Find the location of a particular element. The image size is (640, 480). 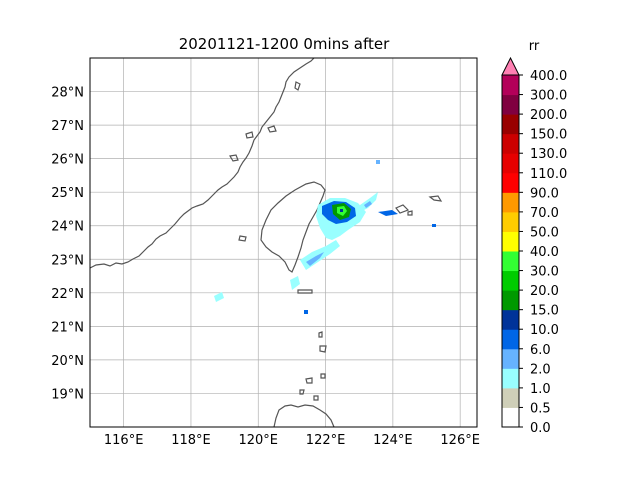

precip-south-core is located at coordinates (315, 259).